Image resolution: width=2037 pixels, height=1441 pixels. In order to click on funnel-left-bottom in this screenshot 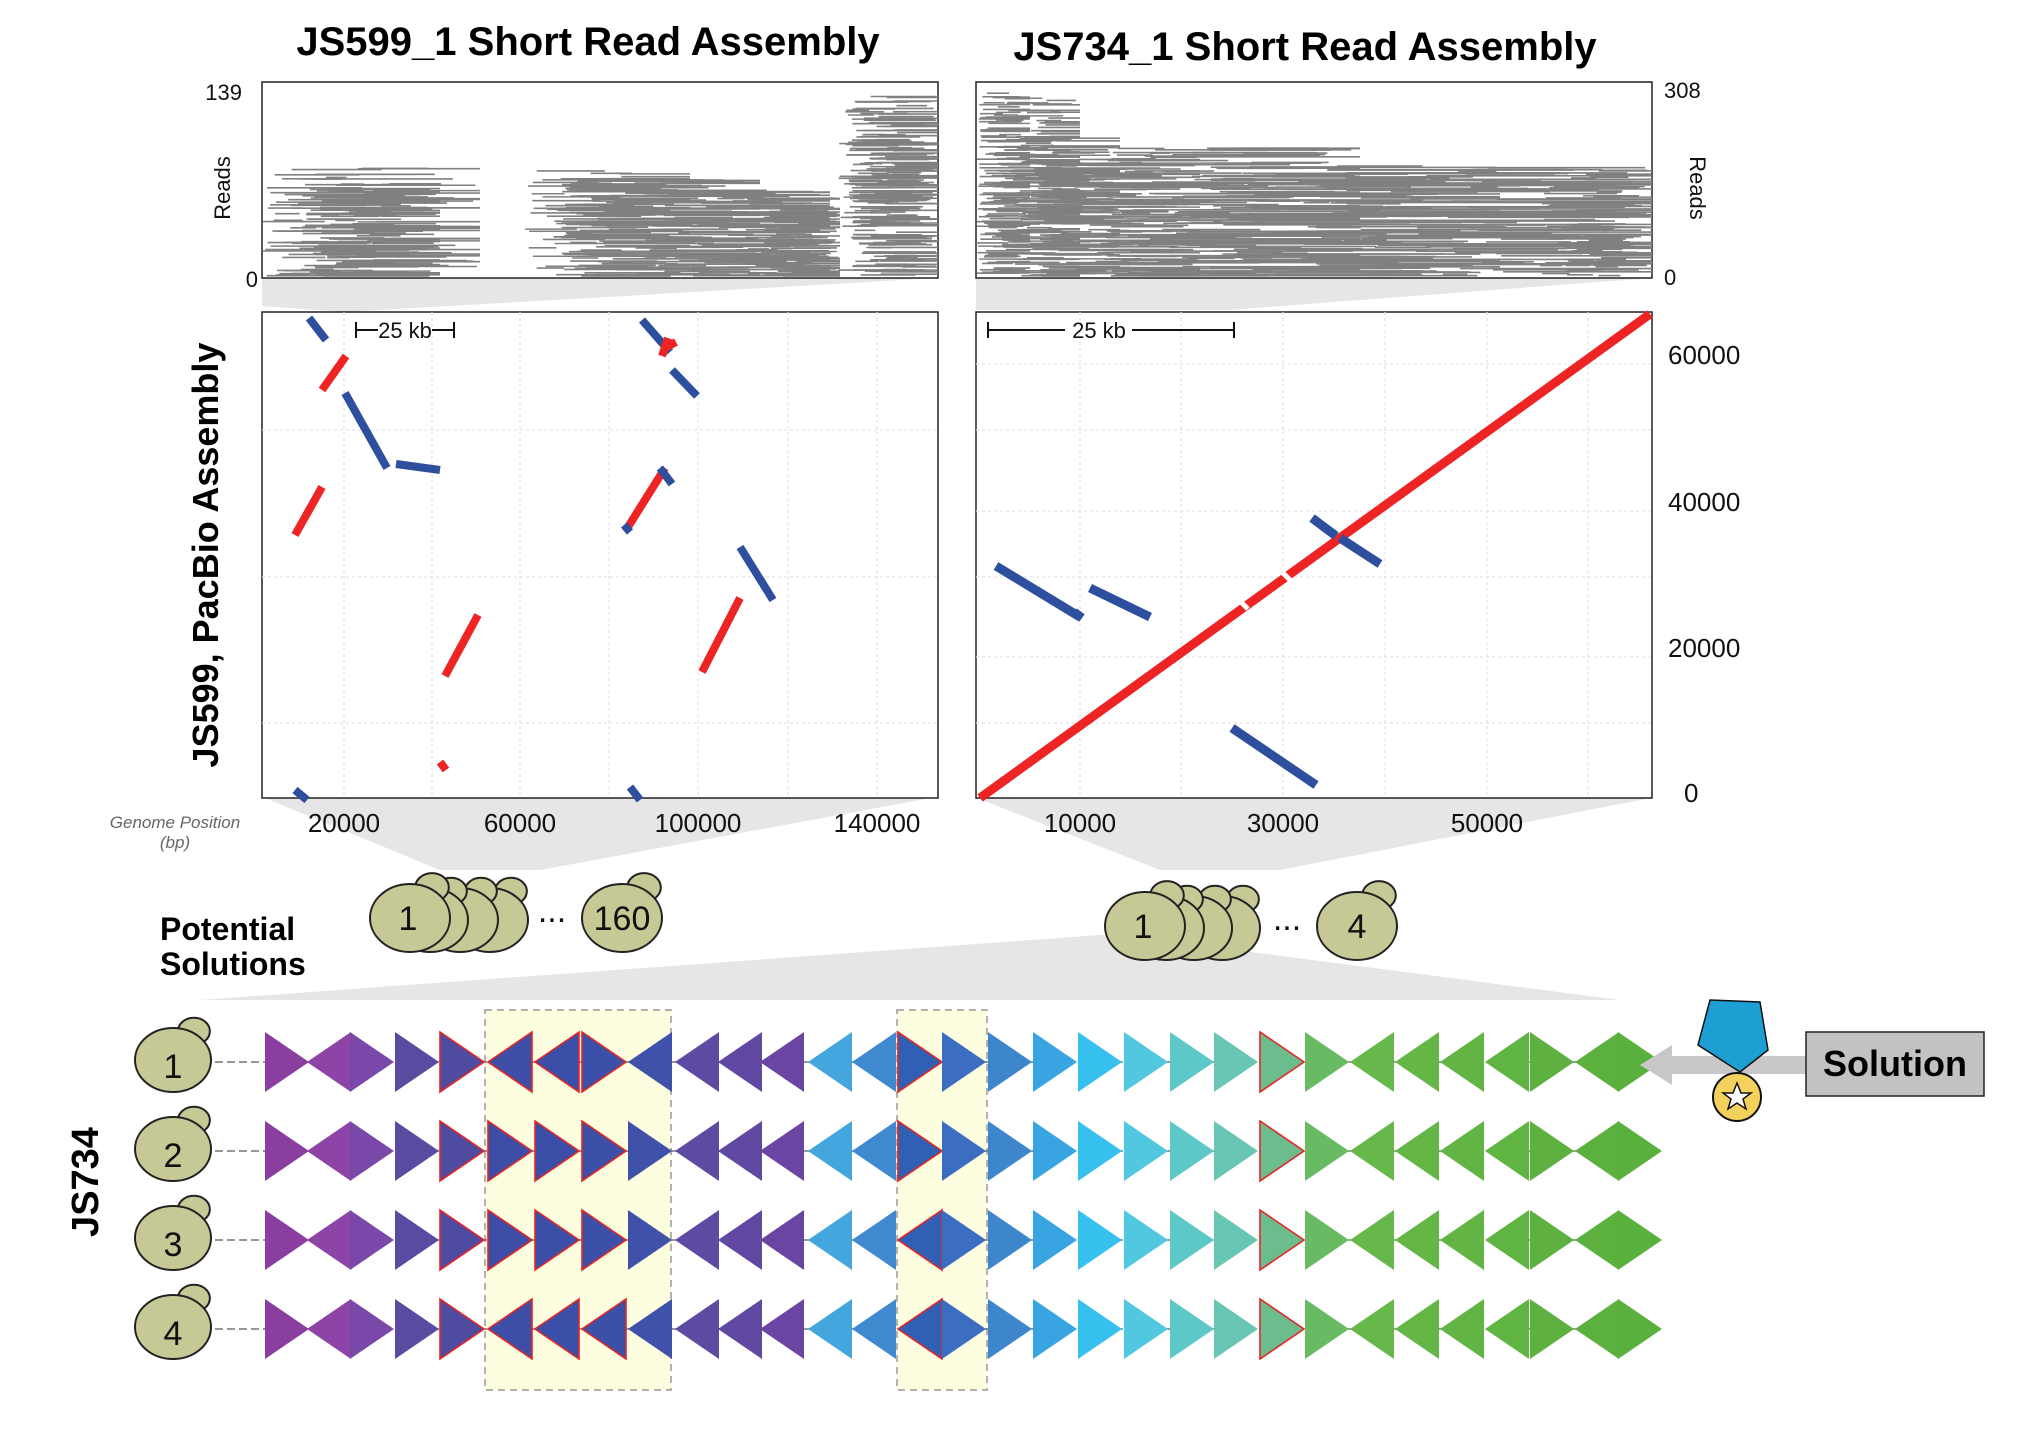, I will do `click(598, 834)`.